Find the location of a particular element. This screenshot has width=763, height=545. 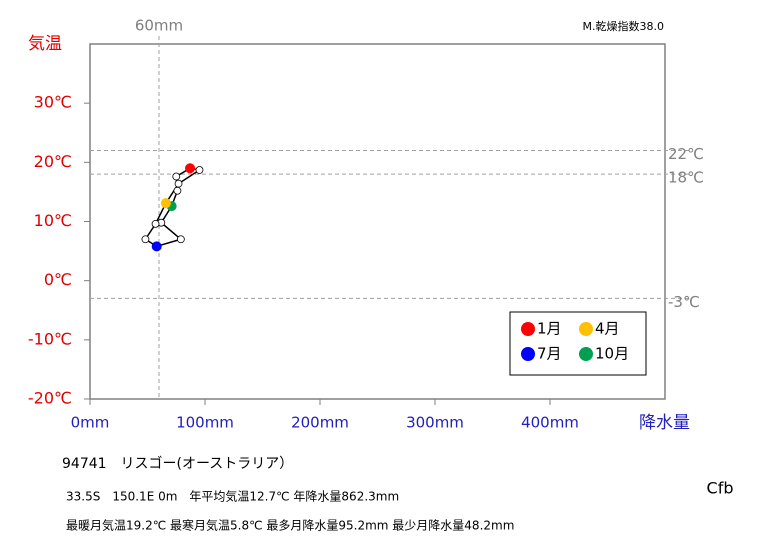

station-title: 94741 リスゴー(オーストラリア） is located at coordinates (177, 463).